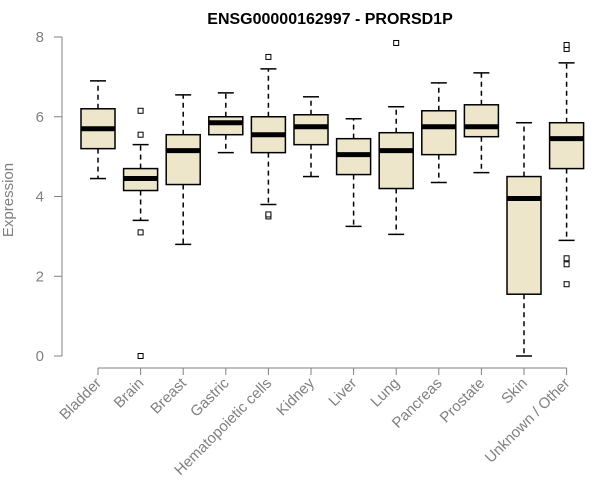  Describe the element at coordinates (385, 393) in the screenshot. I see `x-tick-label: Lung` at that location.